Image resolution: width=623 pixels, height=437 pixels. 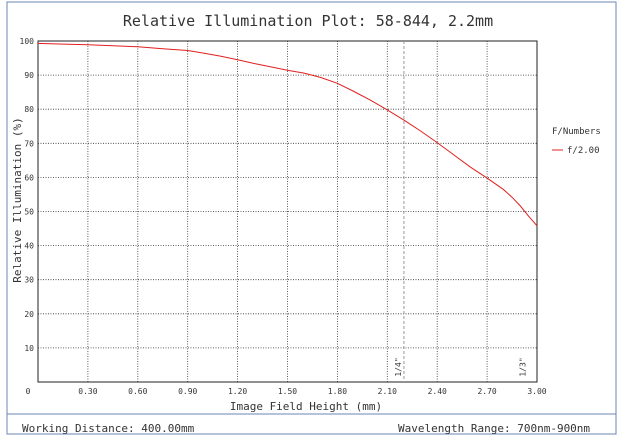 I want to click on x-tick-label: 1.20, so click(x=237, y=391).